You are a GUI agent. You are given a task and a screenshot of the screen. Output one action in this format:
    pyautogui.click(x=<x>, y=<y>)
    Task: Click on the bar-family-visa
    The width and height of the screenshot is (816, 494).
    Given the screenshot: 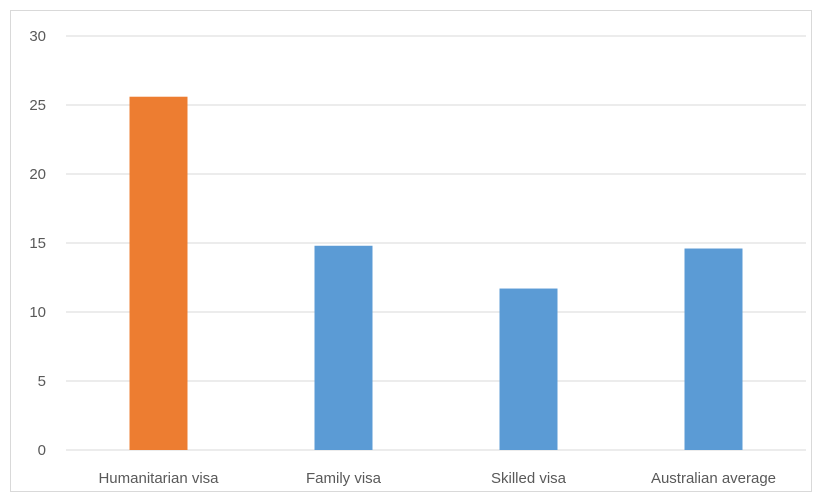 What is the action you would take?
    pyautogui.click(x=343, y=347)
    